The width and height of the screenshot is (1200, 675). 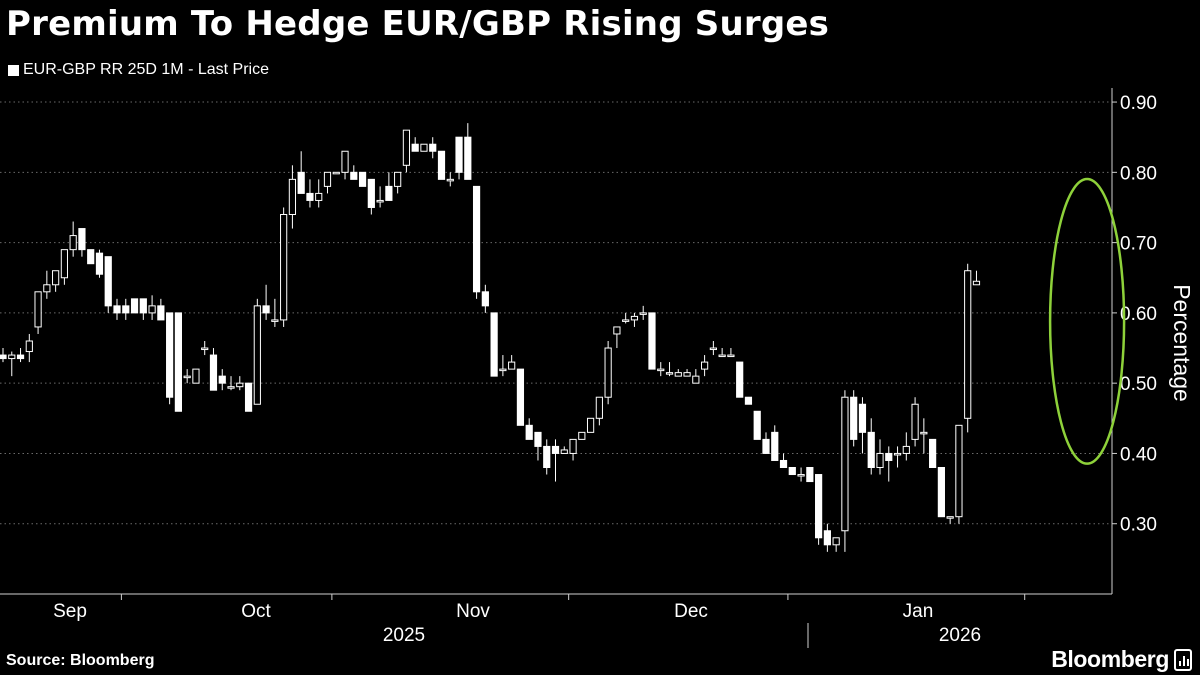 What do you see at coordinates (1087, 321) in the screenshot?
I see `highlight-ellipse` at bounding box center [1087, 321].